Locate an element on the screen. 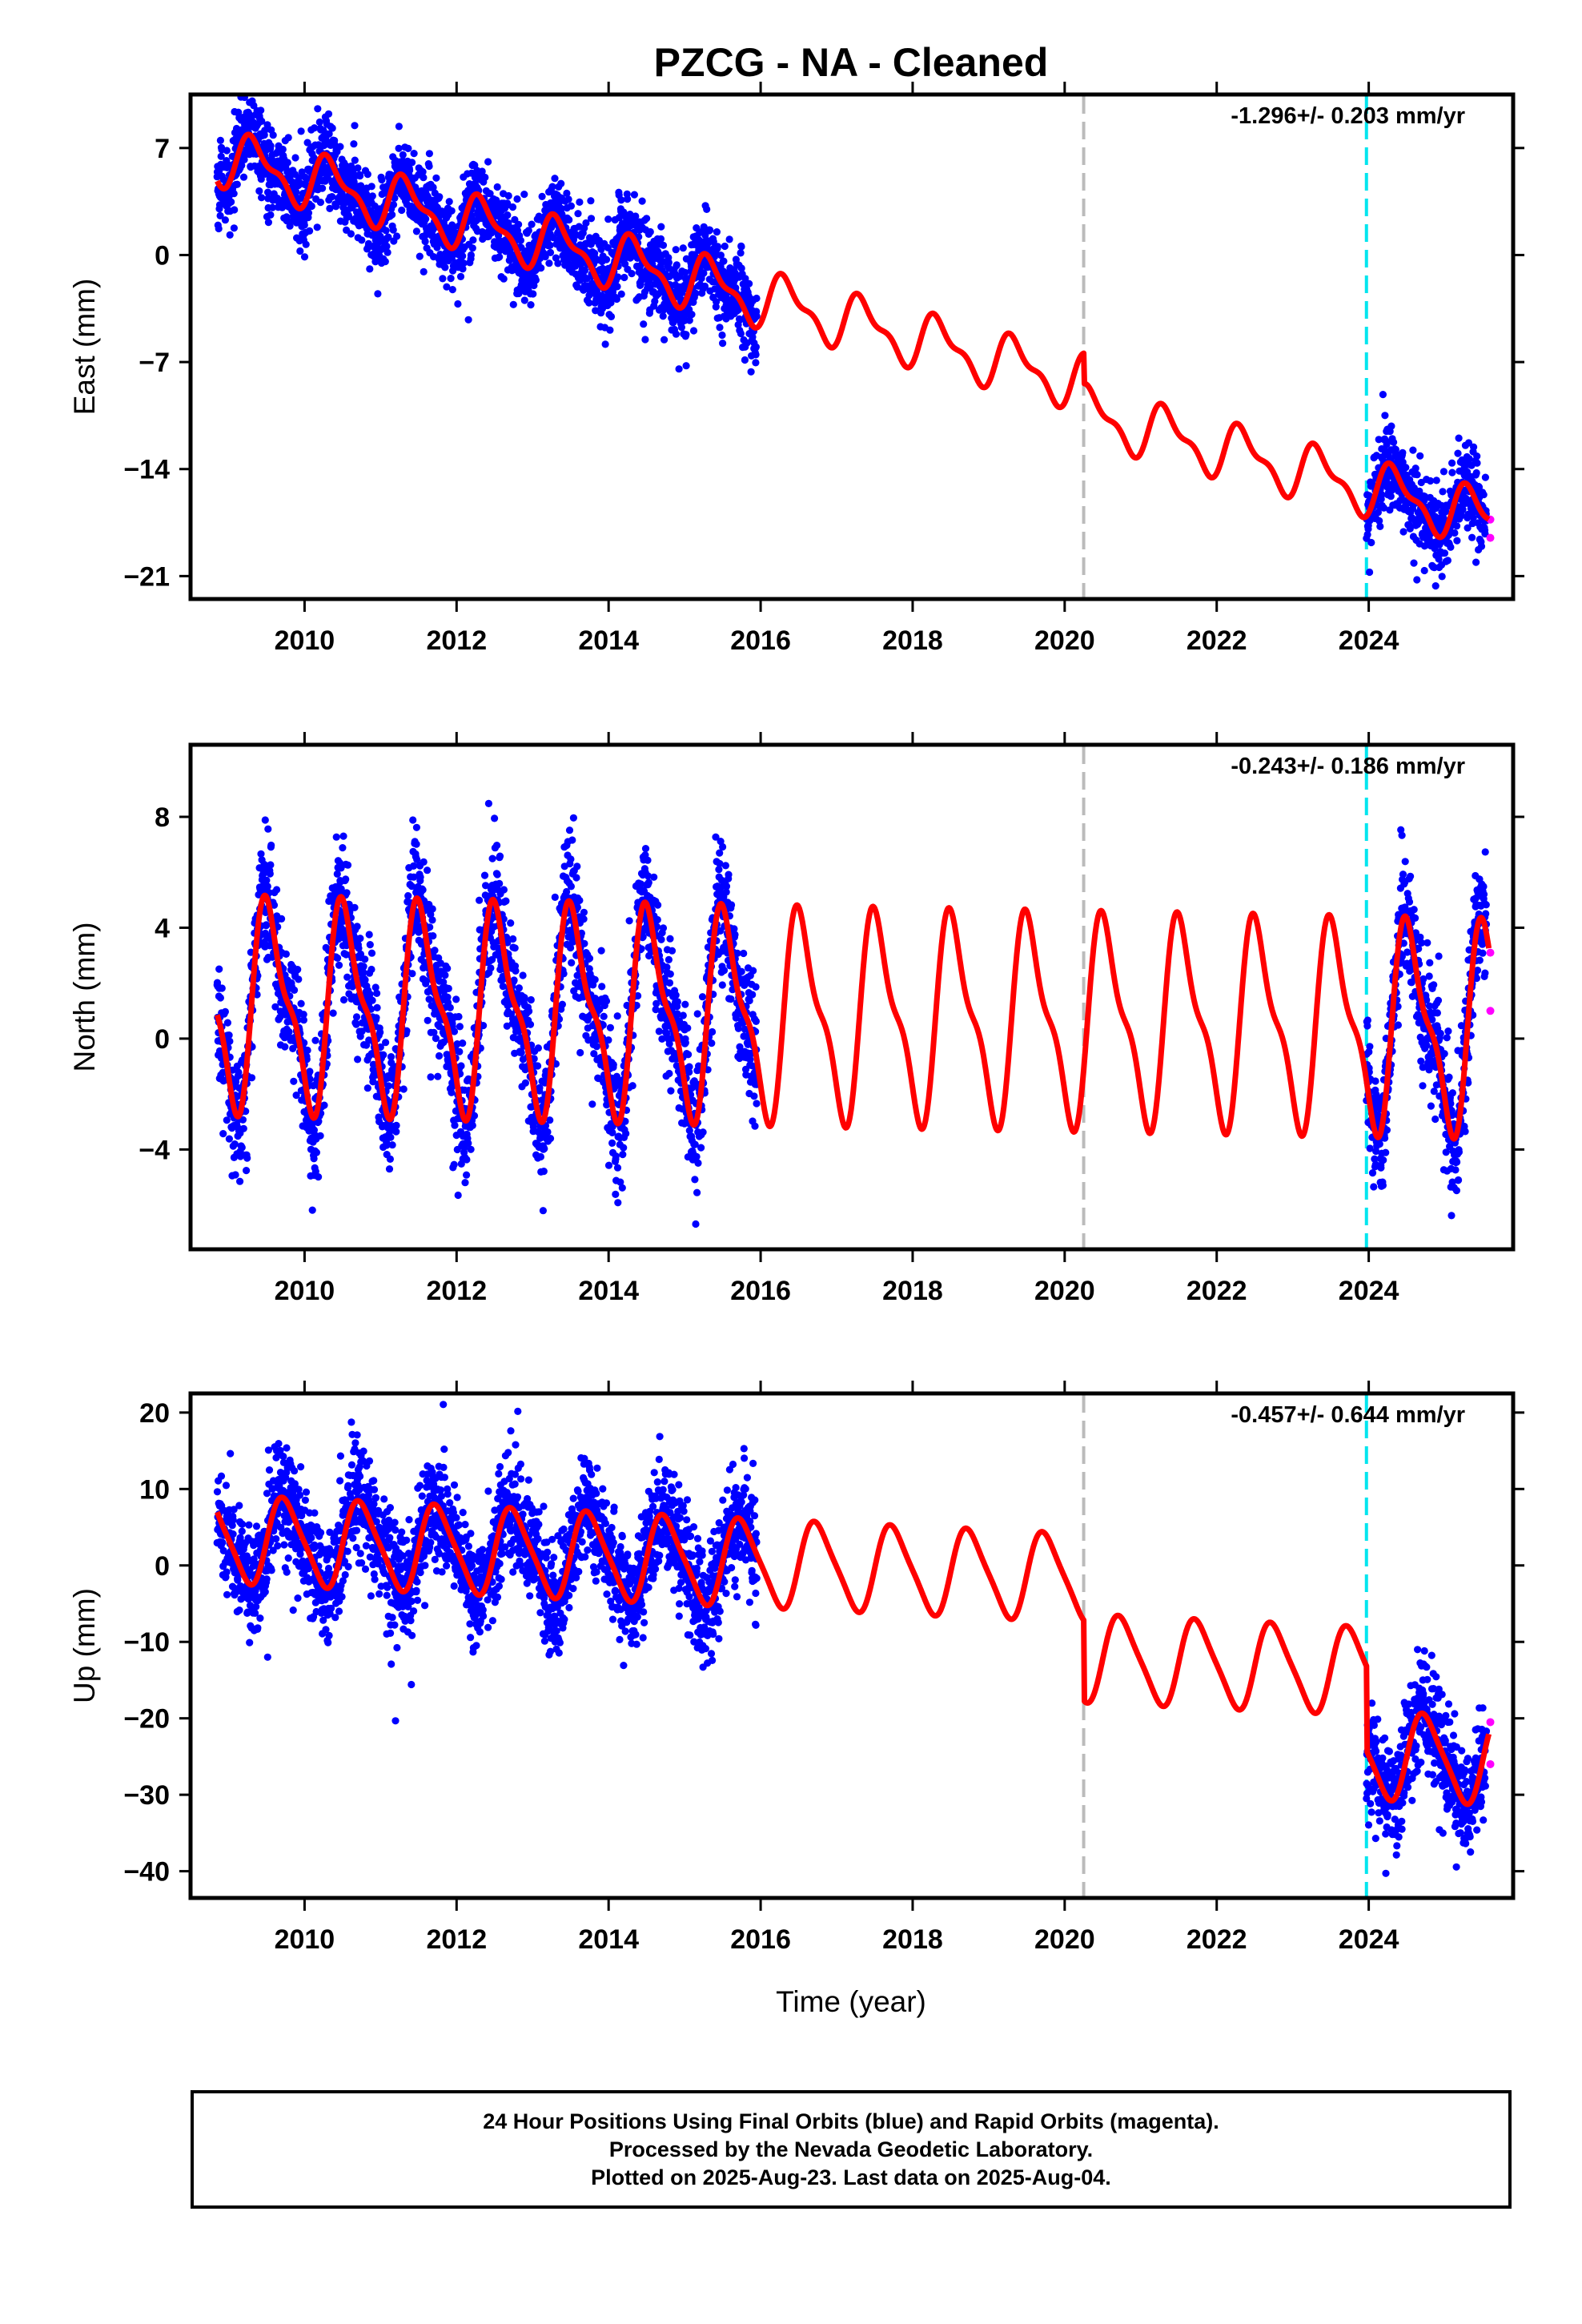  y-tick-label: −14 is located at coordinates (146, 470).